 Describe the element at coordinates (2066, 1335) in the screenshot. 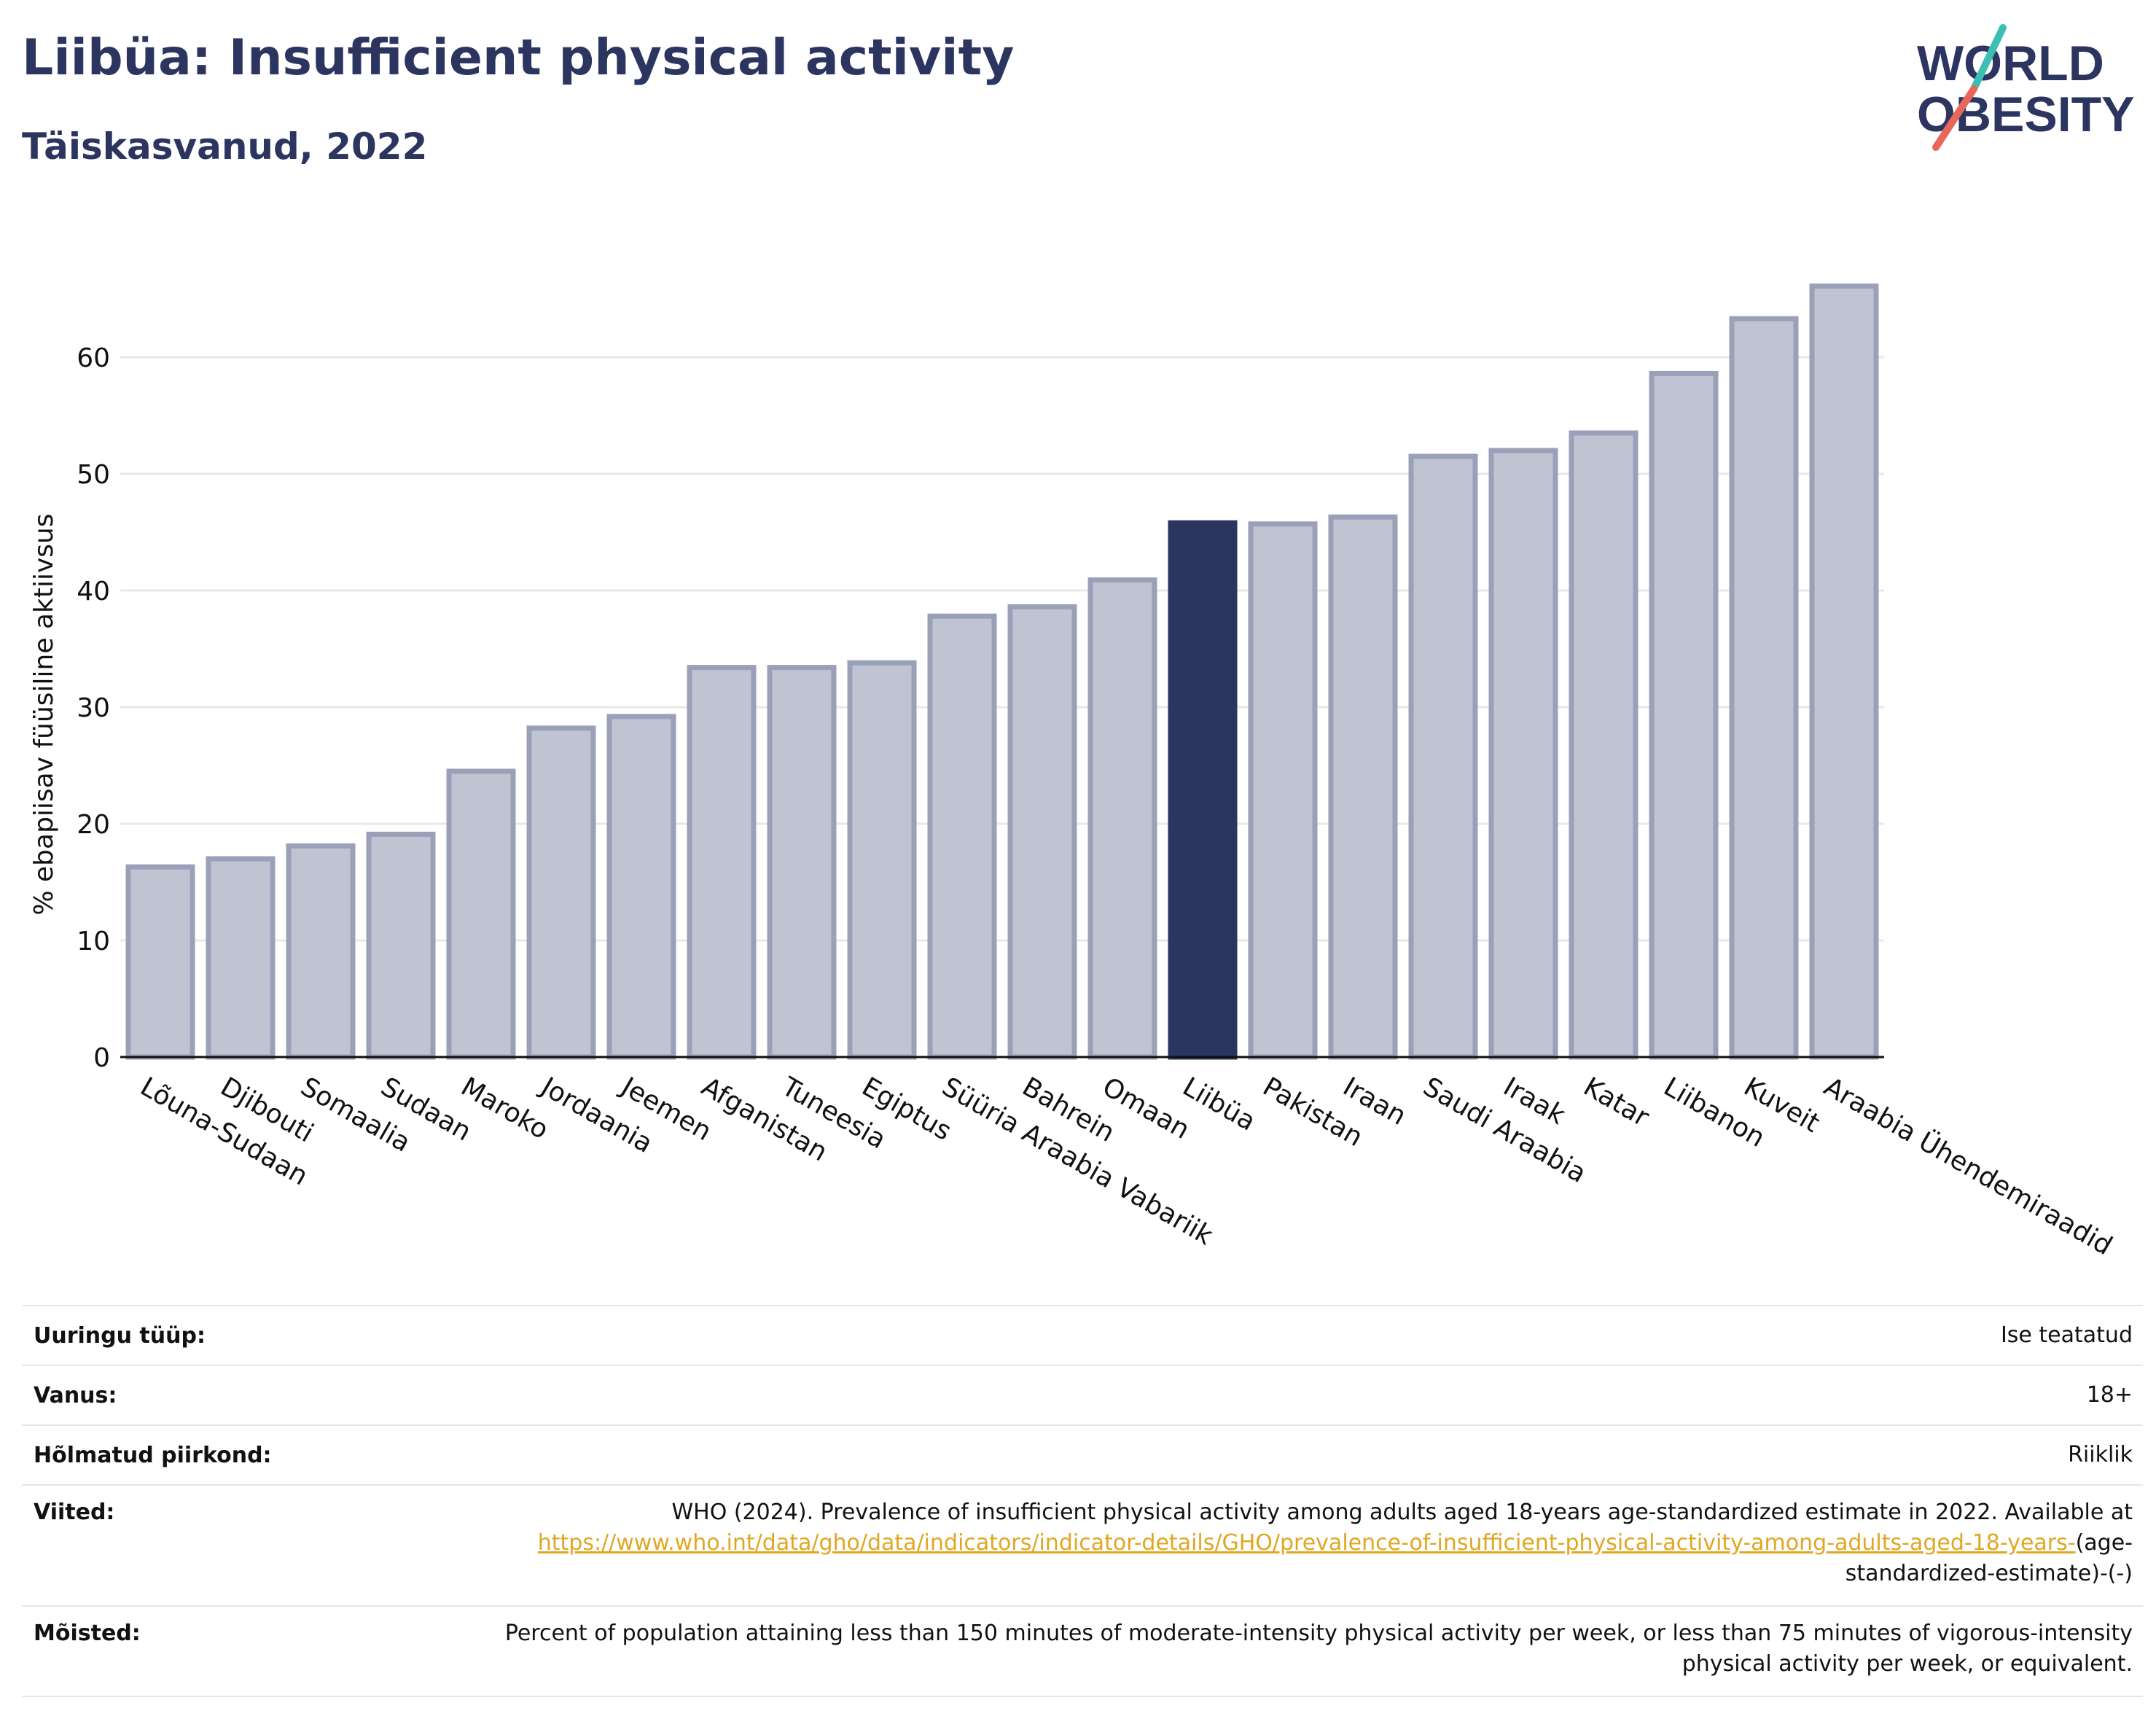

I see `survey-type-value: Ise teatatud` at that location.